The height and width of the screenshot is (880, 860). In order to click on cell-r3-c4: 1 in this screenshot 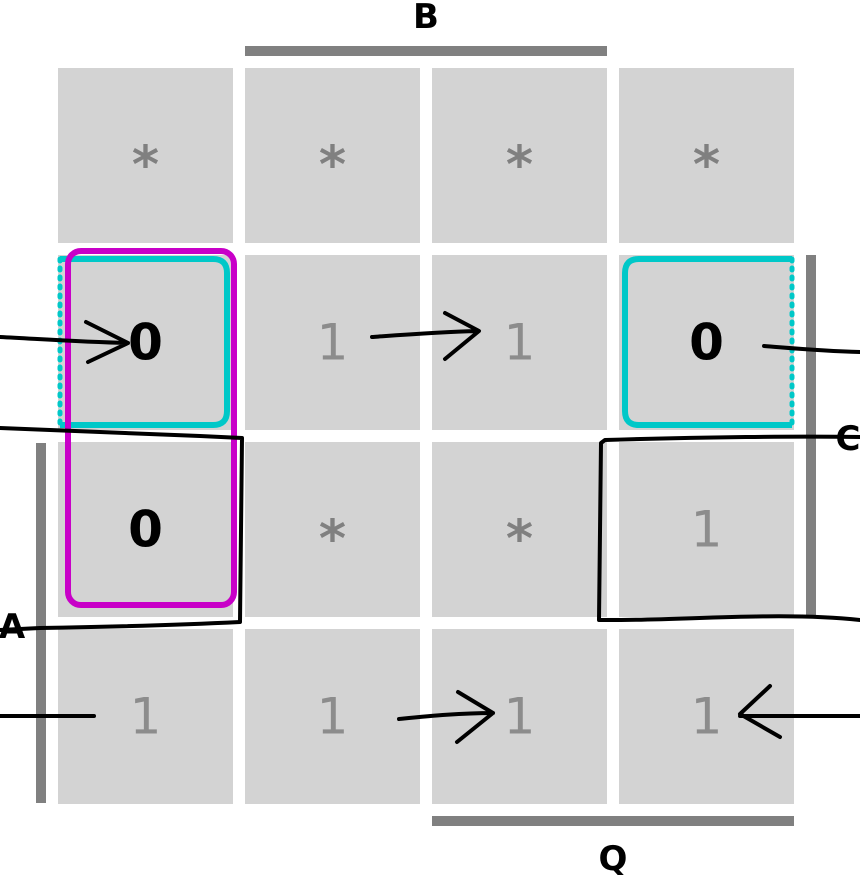, I will do `click(706, 529)`.